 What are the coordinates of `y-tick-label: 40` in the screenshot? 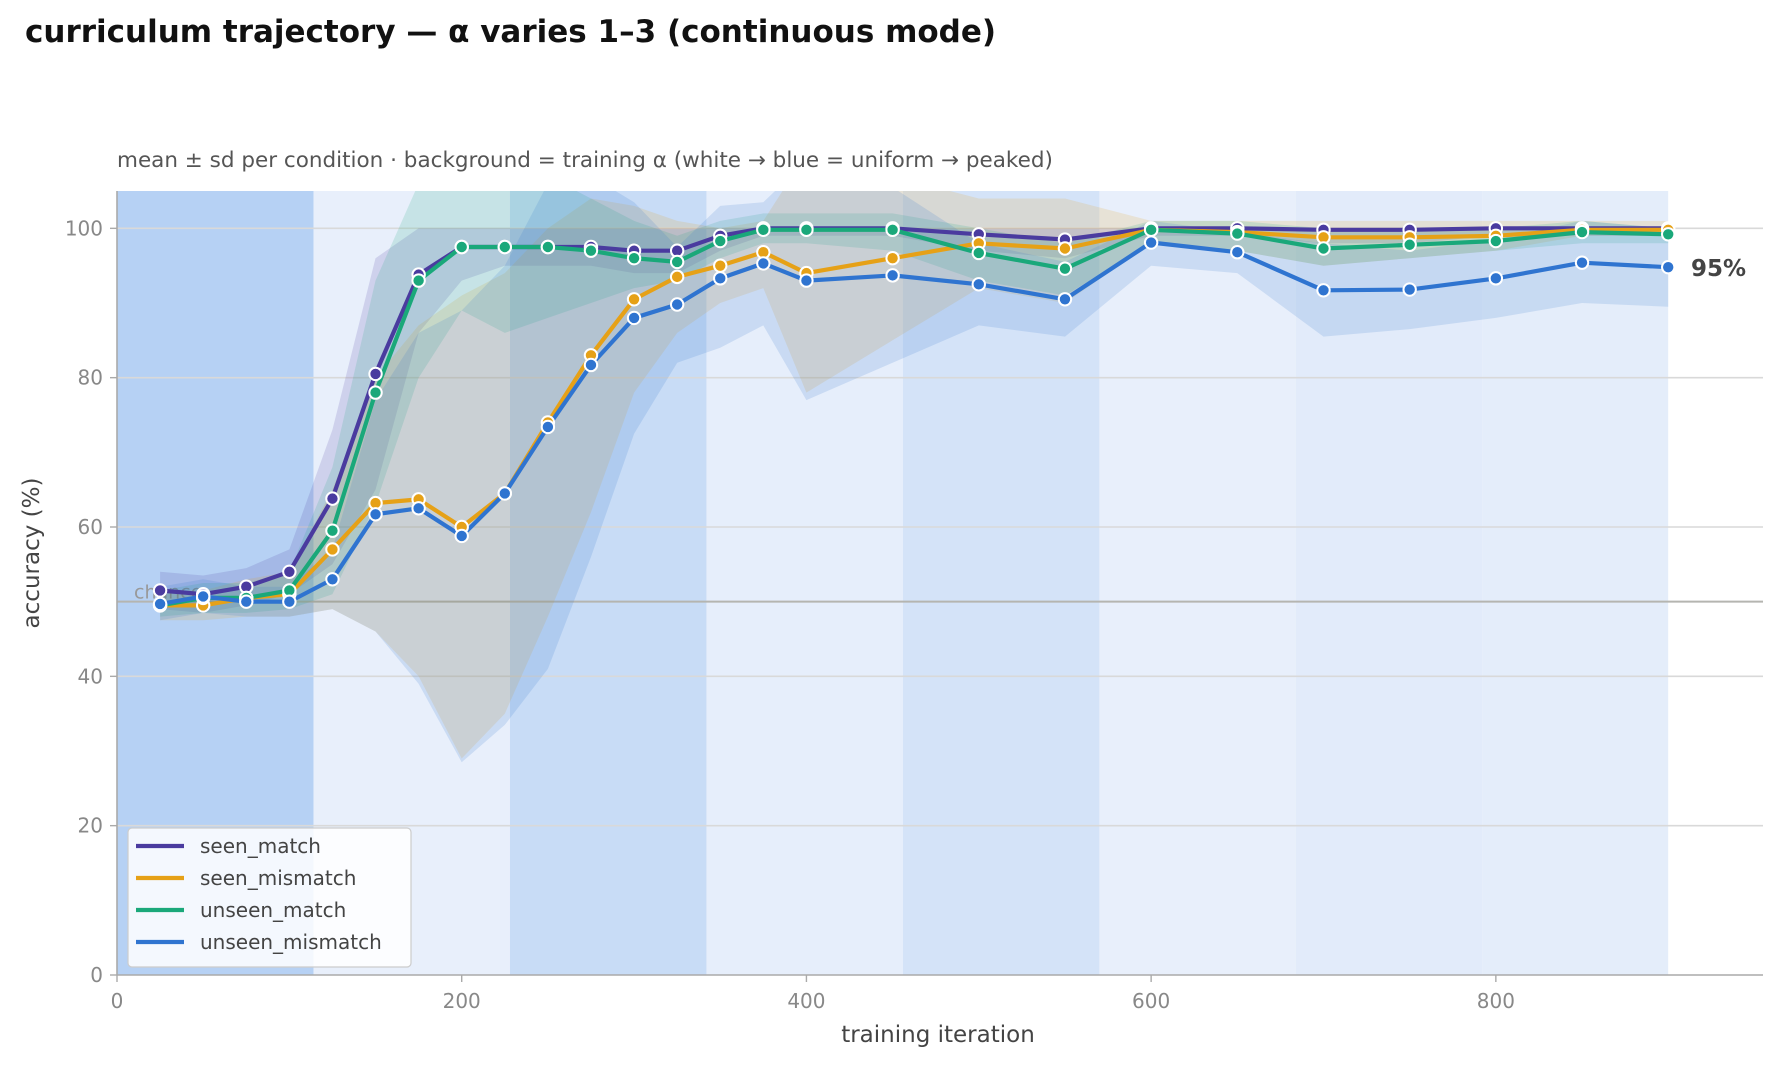 It's located at (90, 676).